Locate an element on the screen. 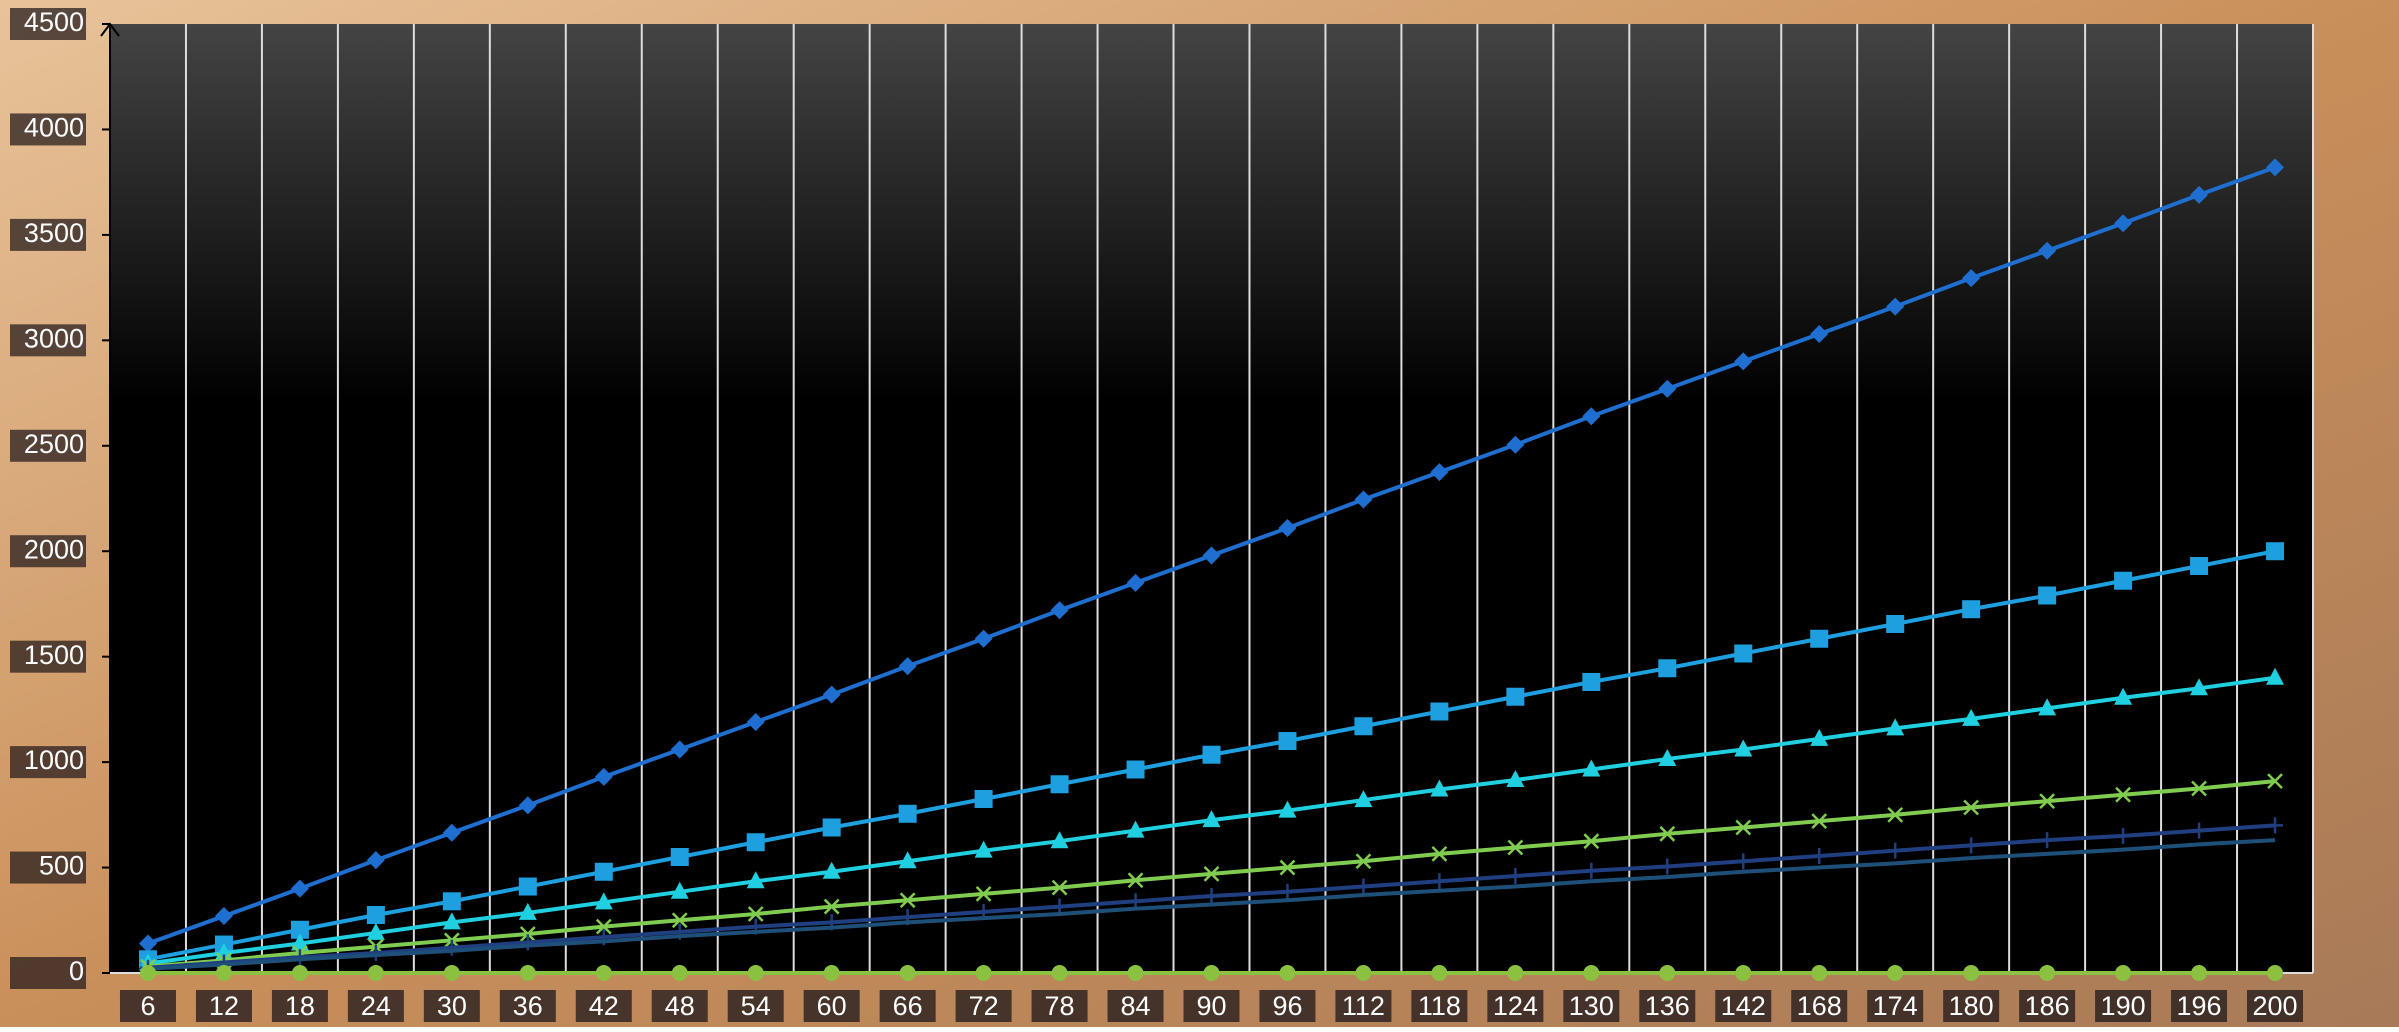  x-tick-label: 196 is located at coordinates (2199, 1006).